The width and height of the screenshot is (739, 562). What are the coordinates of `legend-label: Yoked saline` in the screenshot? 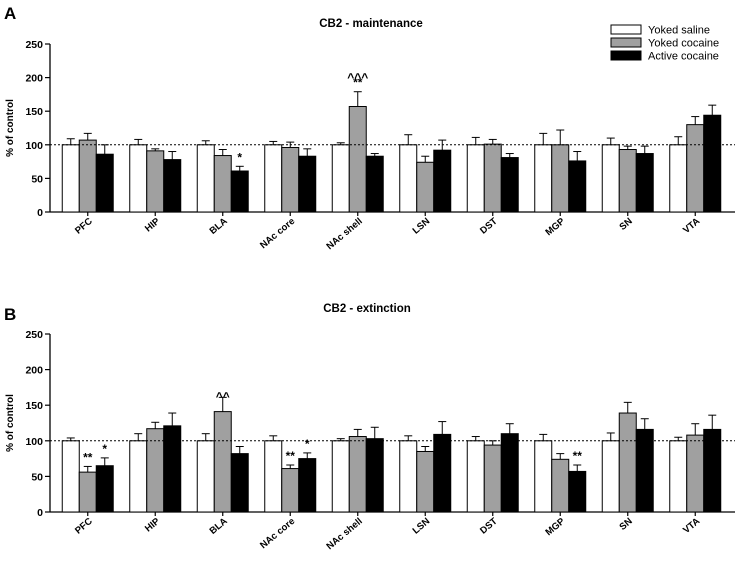 It's located at (679, 31).